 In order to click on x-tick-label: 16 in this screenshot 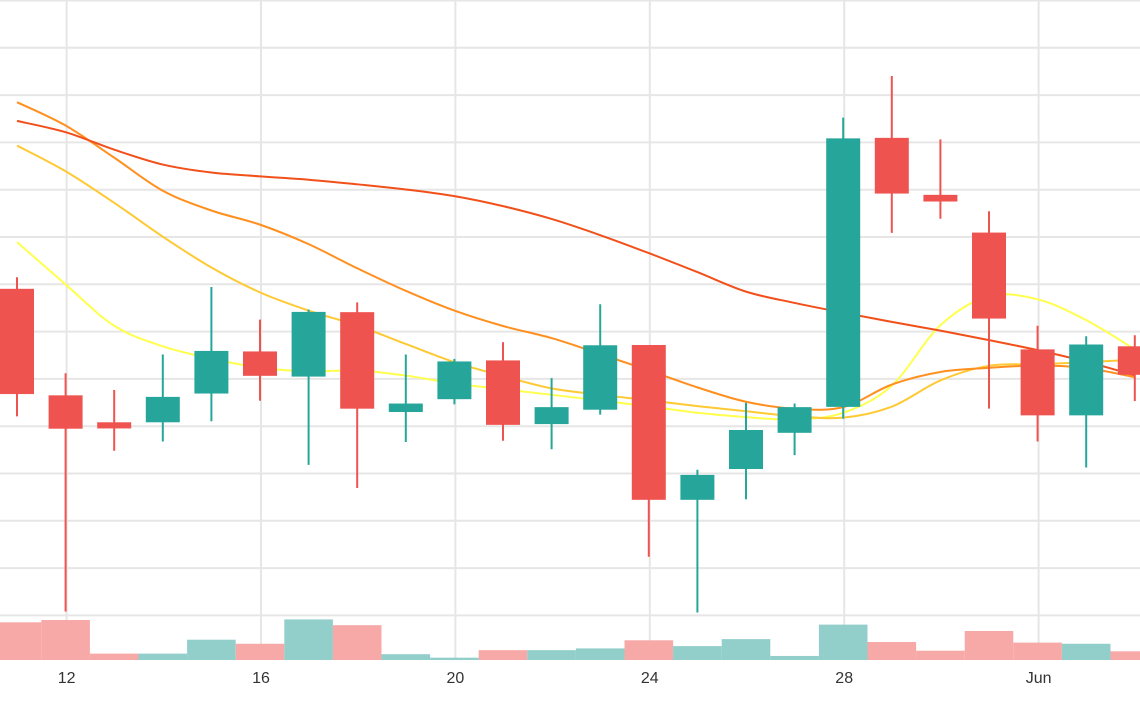, I will do `click(261, 678)`.